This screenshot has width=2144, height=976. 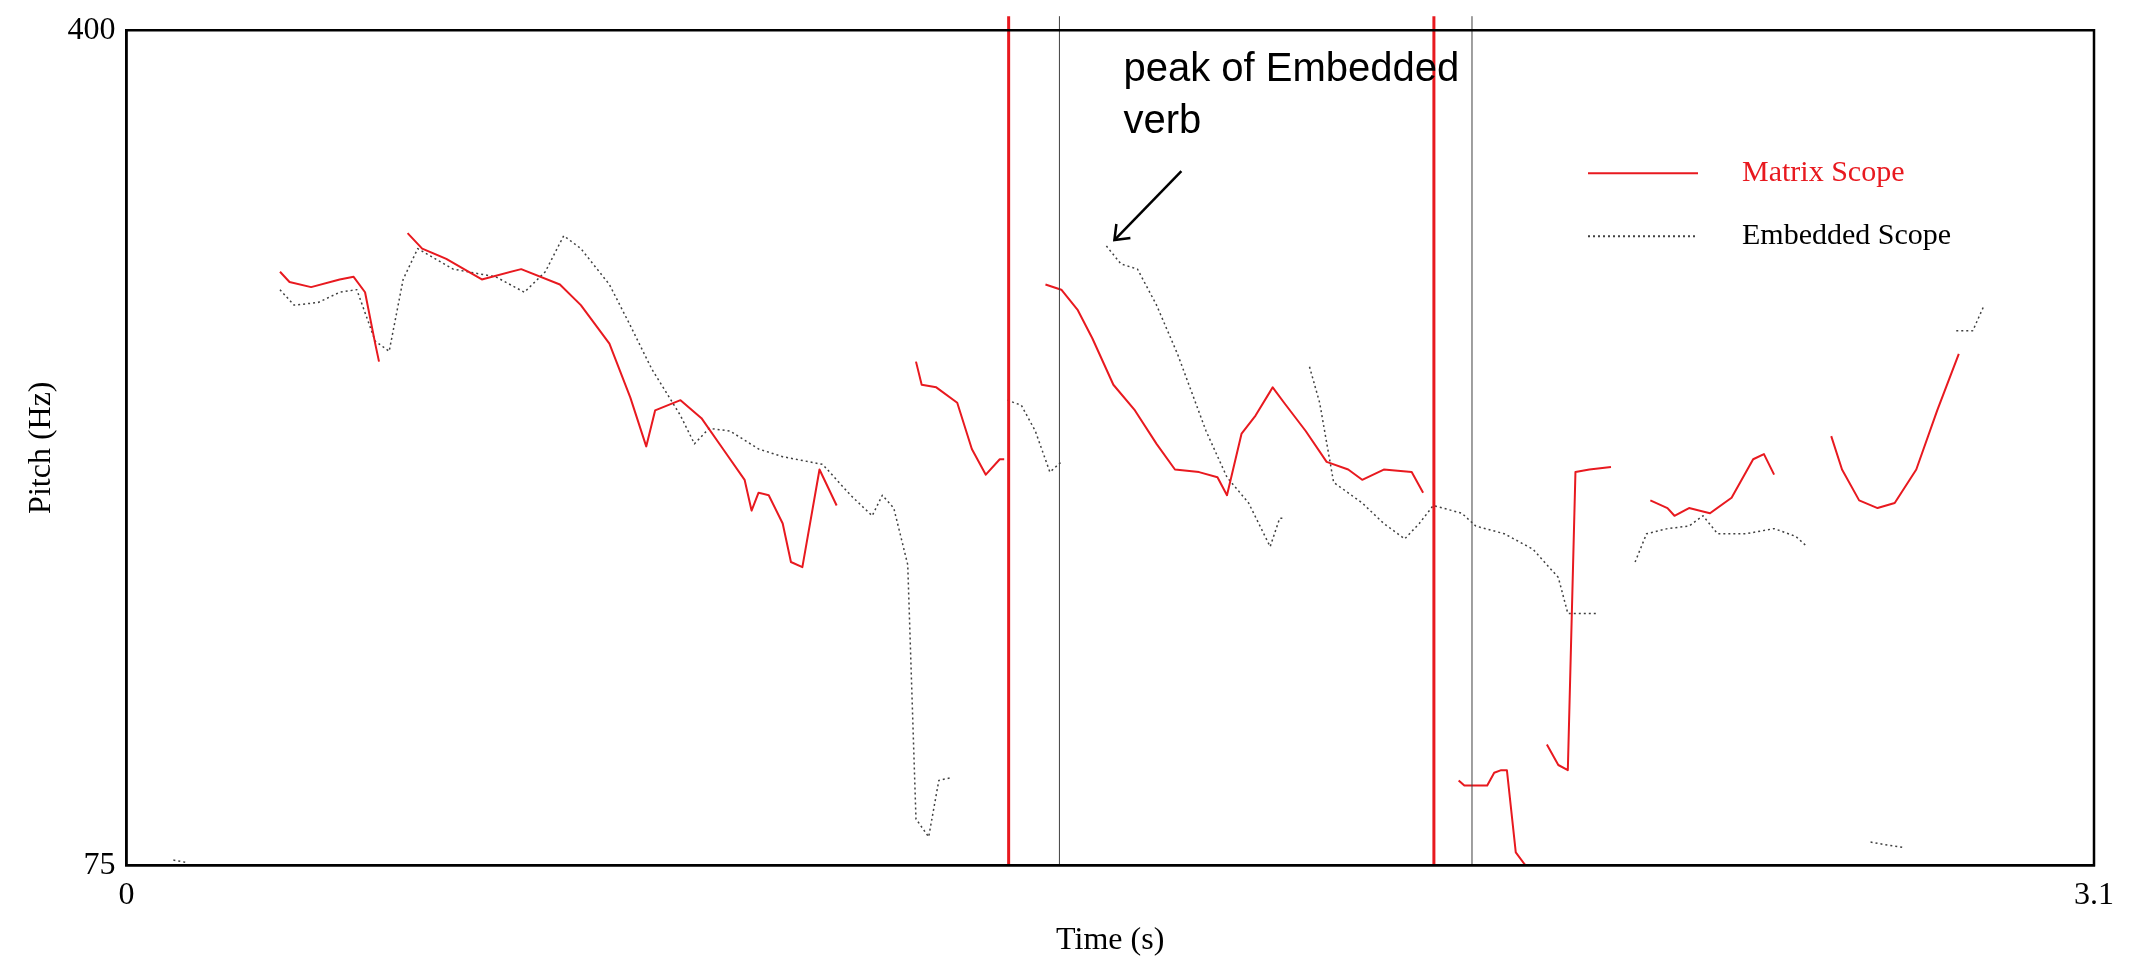 What do you see at coordinates (1823, 171) in the screenshot?
I see `legend-label: Matrix Scope` at bounding box center [1823, 171].